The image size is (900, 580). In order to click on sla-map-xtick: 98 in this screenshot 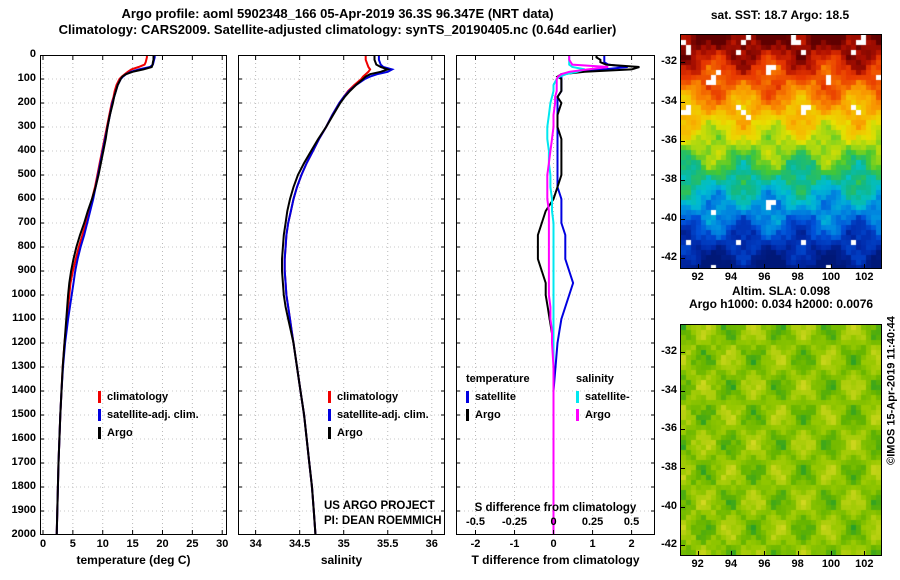, I will do `click(797, 564)`.